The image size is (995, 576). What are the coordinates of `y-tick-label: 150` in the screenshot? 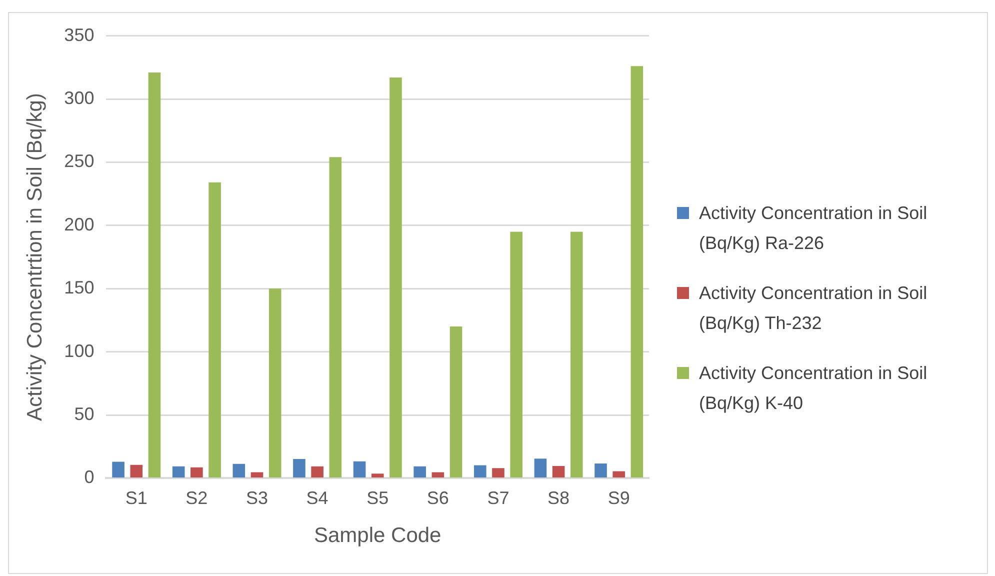 It's located at (79, 288).